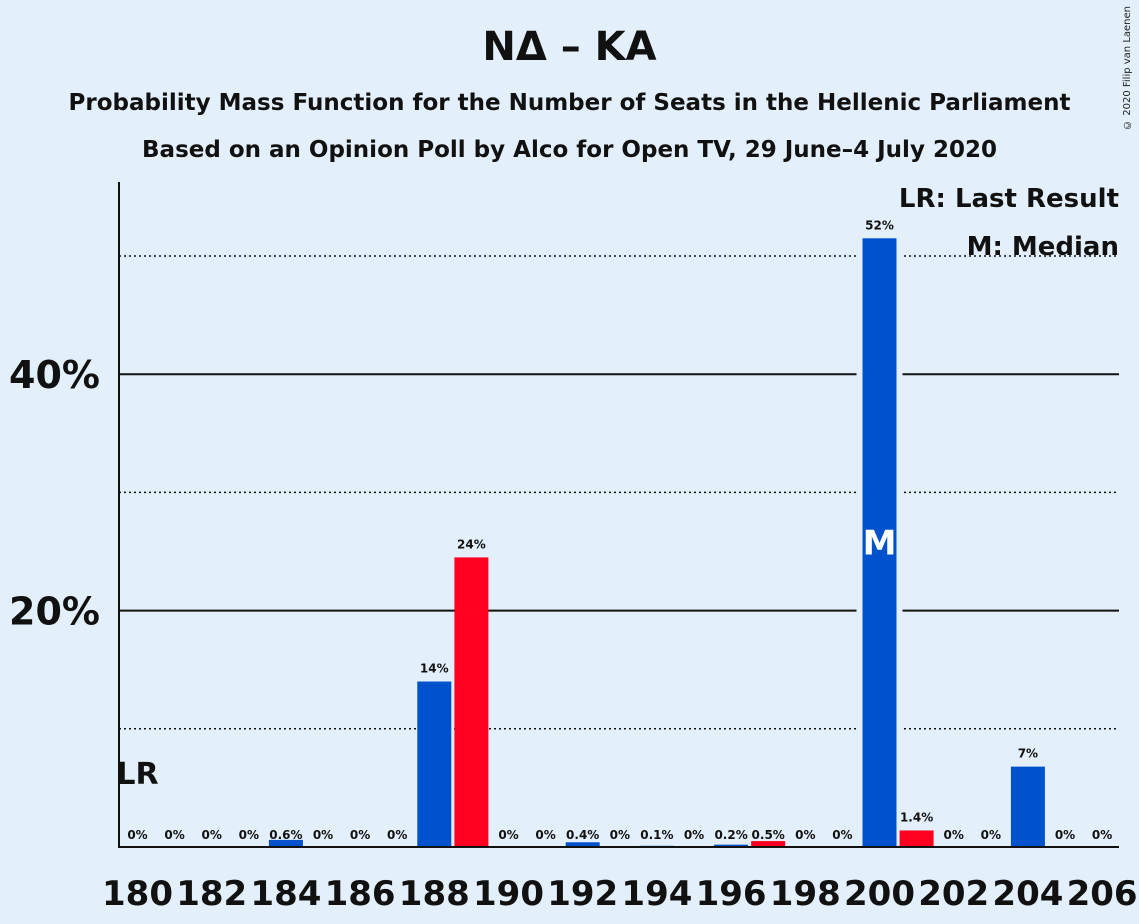  I want to click on last-result-marker: LR, so click(137, 774).